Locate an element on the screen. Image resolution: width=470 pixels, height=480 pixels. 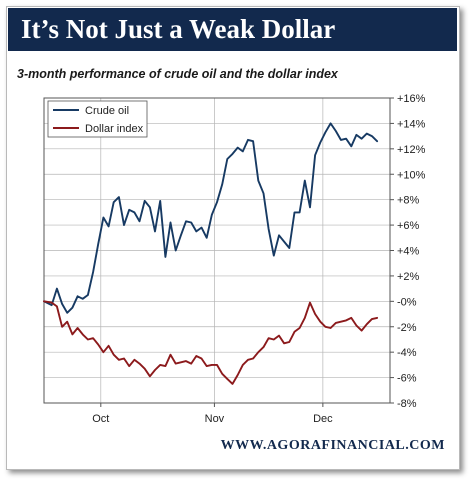
y-tick-label: -0% is located at coordinates (407, 302).